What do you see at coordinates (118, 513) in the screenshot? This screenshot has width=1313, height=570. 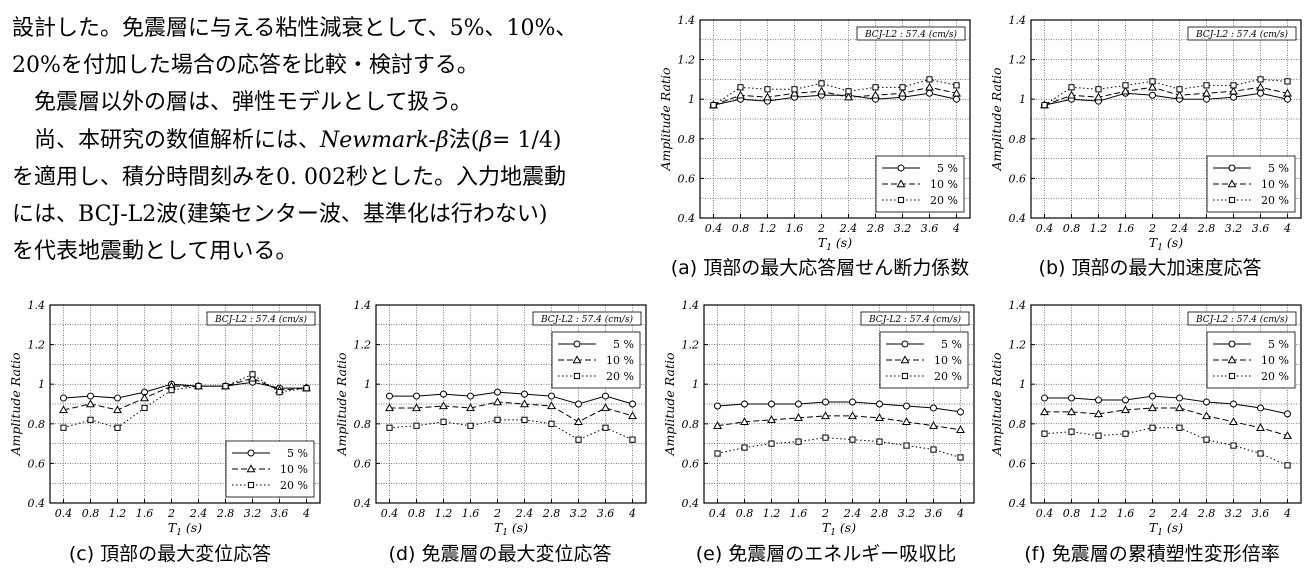 I see `x-tick-label: 1.2` at bounding box center [118, 513].